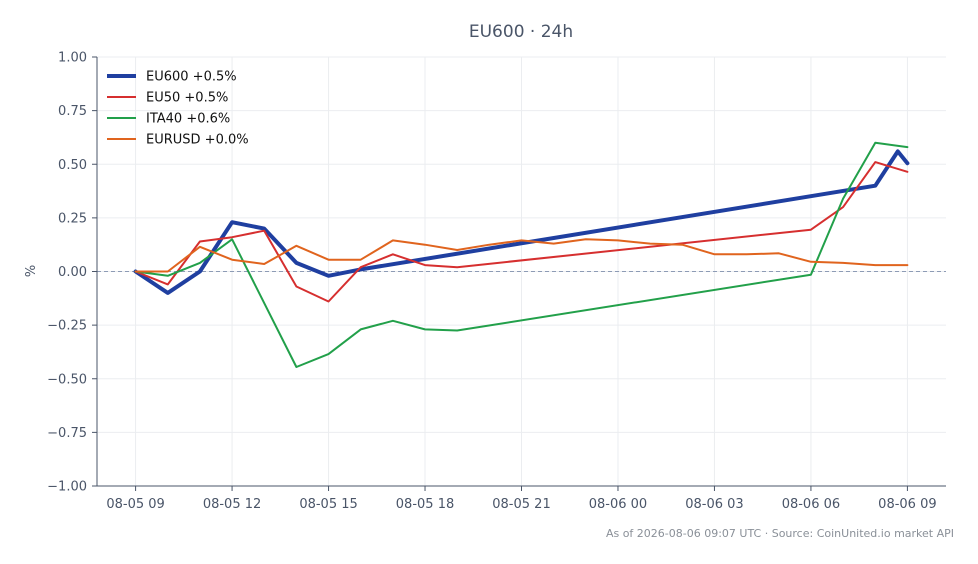  I want to click on series-line, so click(521, 255).